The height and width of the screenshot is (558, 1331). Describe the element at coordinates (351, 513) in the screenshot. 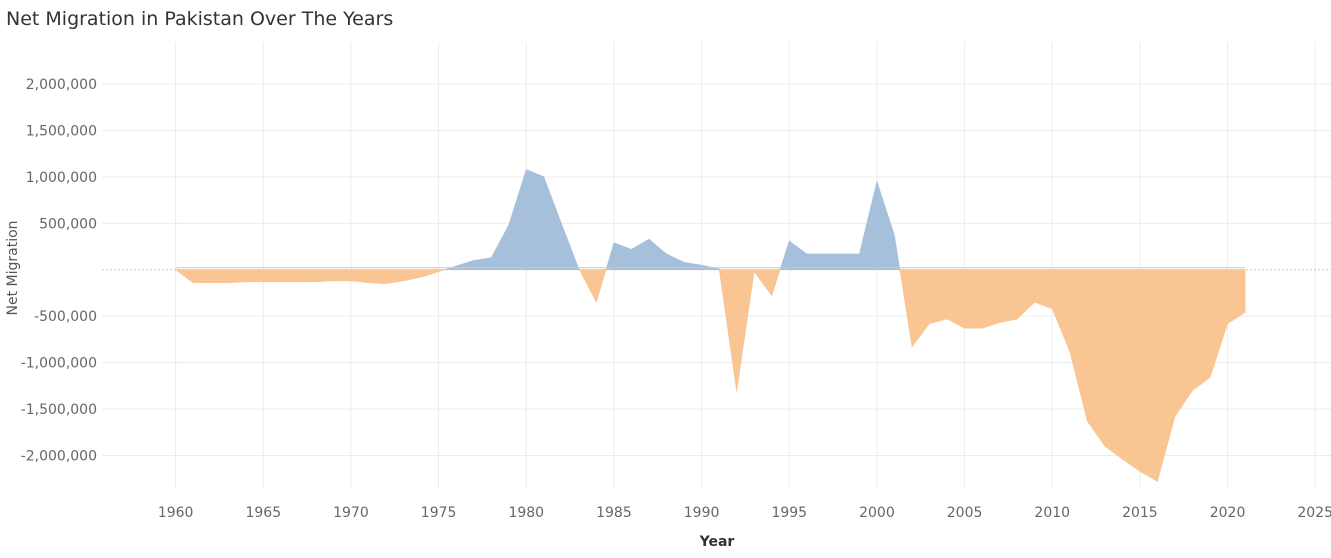

I see `x-tick-label: 1970` at that location.